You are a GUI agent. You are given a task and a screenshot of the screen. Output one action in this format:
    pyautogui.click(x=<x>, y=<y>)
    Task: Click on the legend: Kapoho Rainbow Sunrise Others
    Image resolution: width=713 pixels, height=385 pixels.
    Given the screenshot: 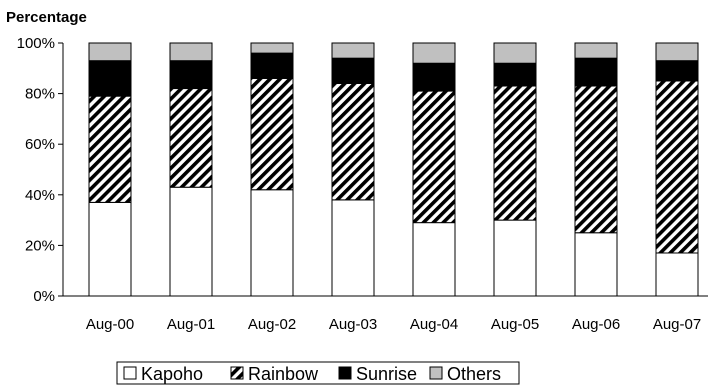 What is the action you would take?
    pyautogui.click(x=318, y=373)
    